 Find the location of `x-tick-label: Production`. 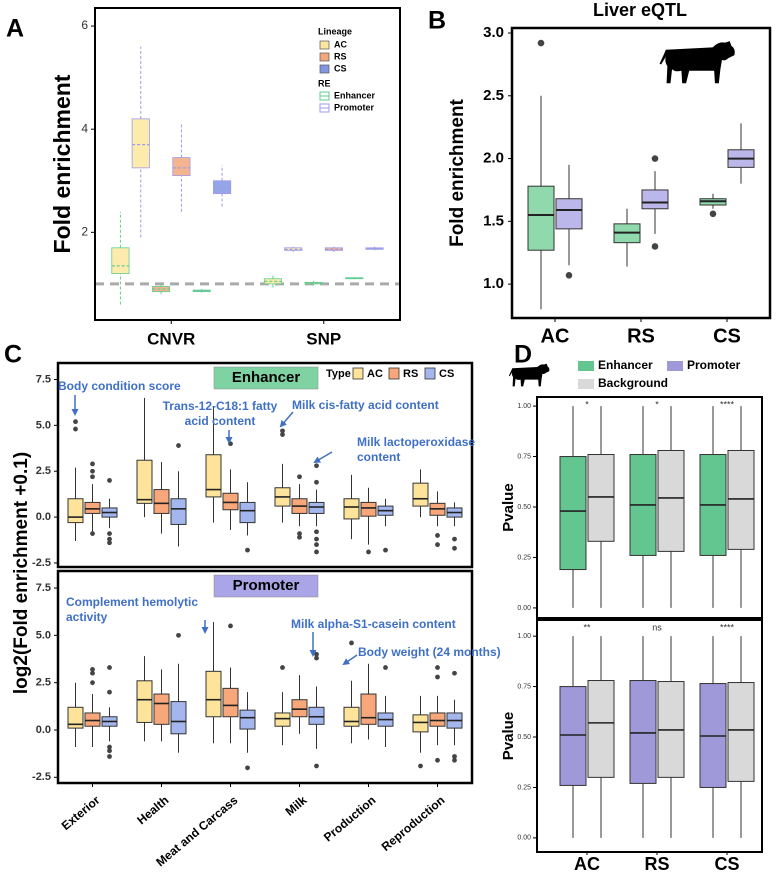

x-tick-label: Production is located at coordinates (350, 818).